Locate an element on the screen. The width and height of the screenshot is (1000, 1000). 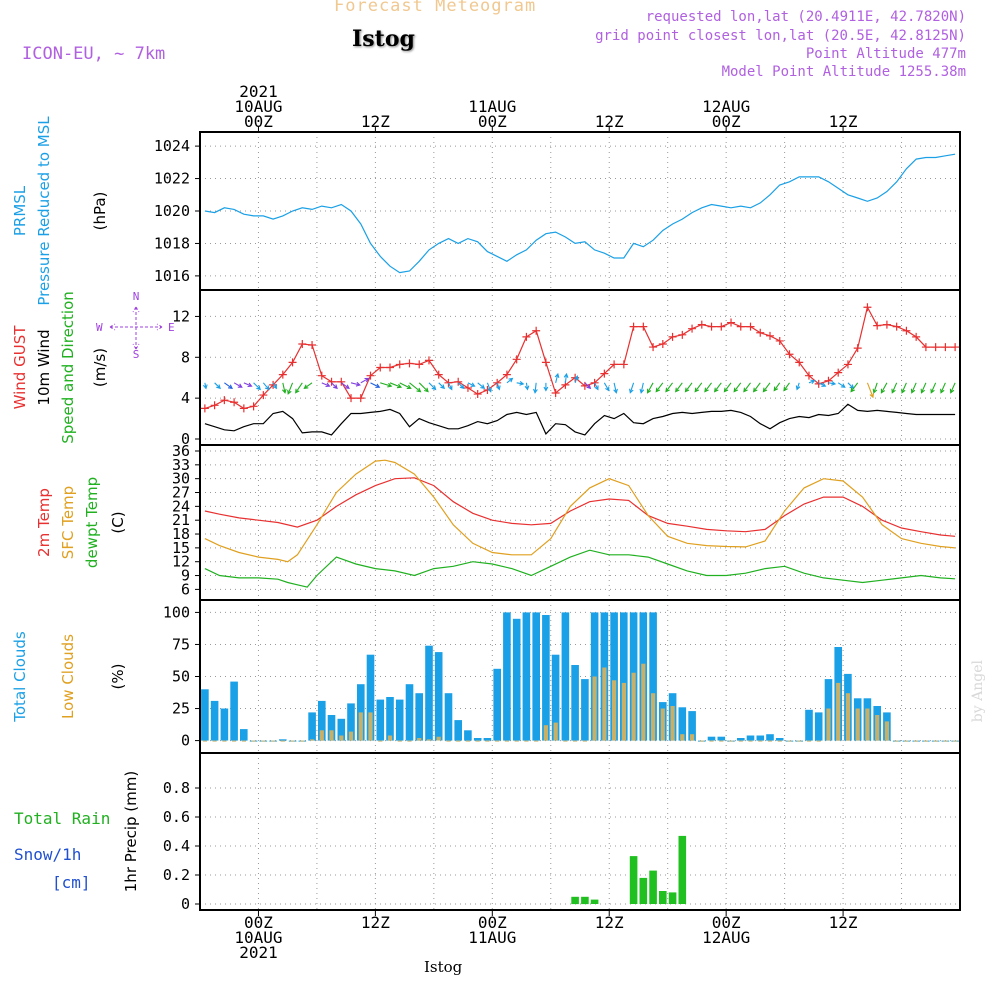
temperature-axis-label: dewpt Temp is located at coordinates (92, 522).